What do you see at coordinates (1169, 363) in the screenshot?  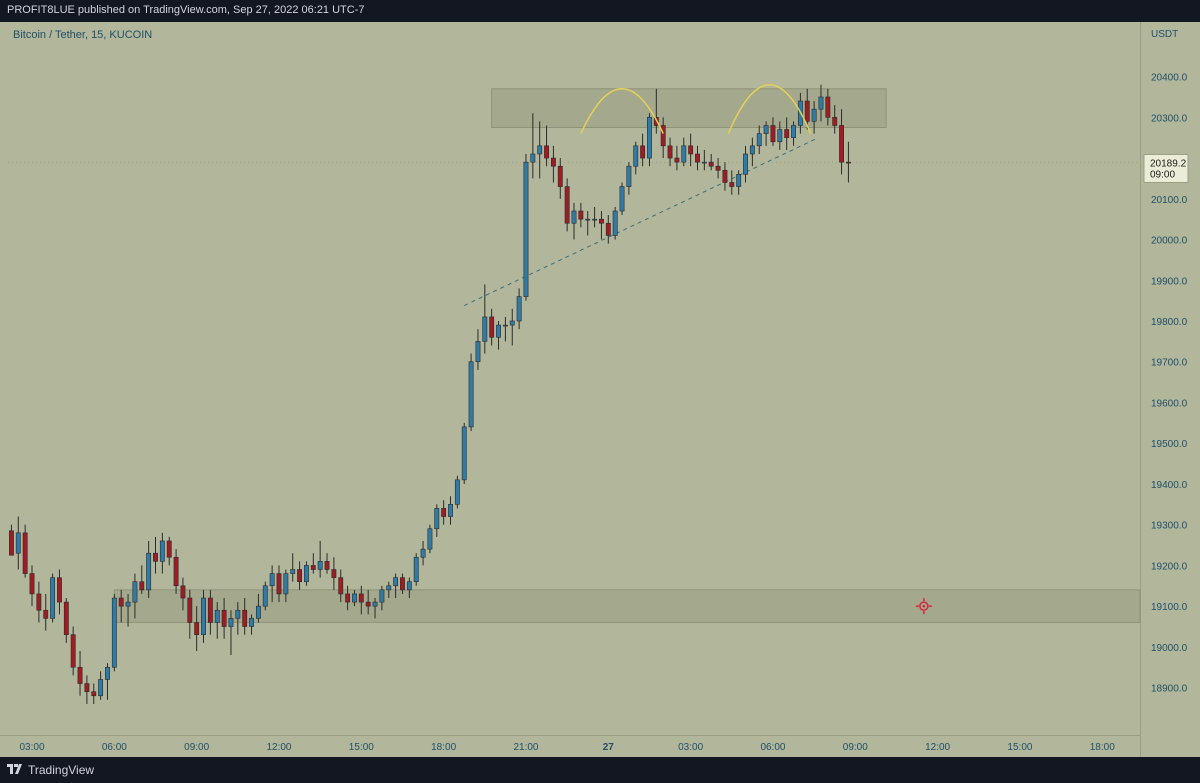 I see `y-tick-label: 19700.0` at bounding box center [1169, 363].